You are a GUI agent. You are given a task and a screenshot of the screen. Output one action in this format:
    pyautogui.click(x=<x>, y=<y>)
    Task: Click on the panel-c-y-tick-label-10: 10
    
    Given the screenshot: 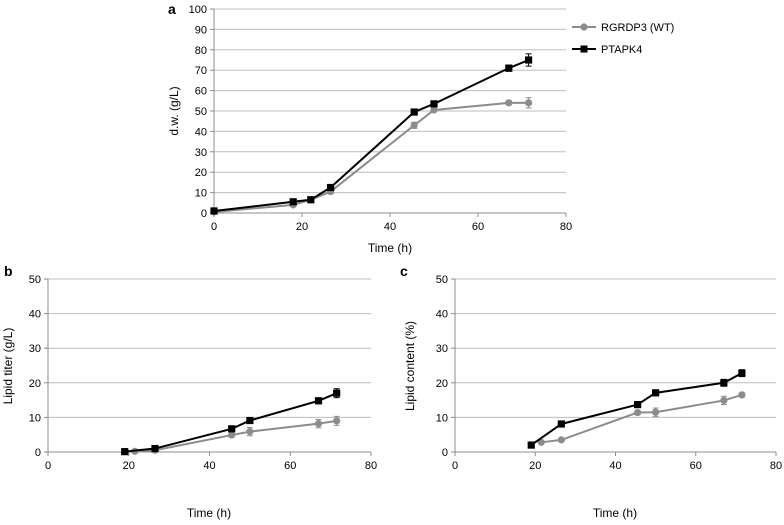 What is the action you would take?
    pyautogui.click(x=442, y=418)
    